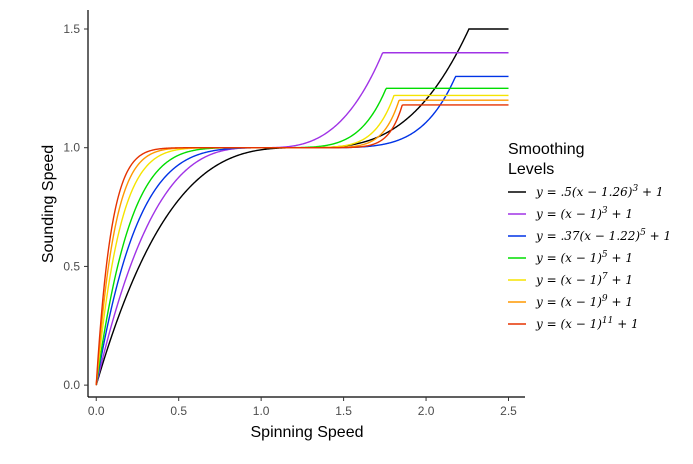 The height and width of the screenshot is (464, 693). I want to click on legend-label-1: y = .5(x − 1.26)3 + 1, so click(599, 191).